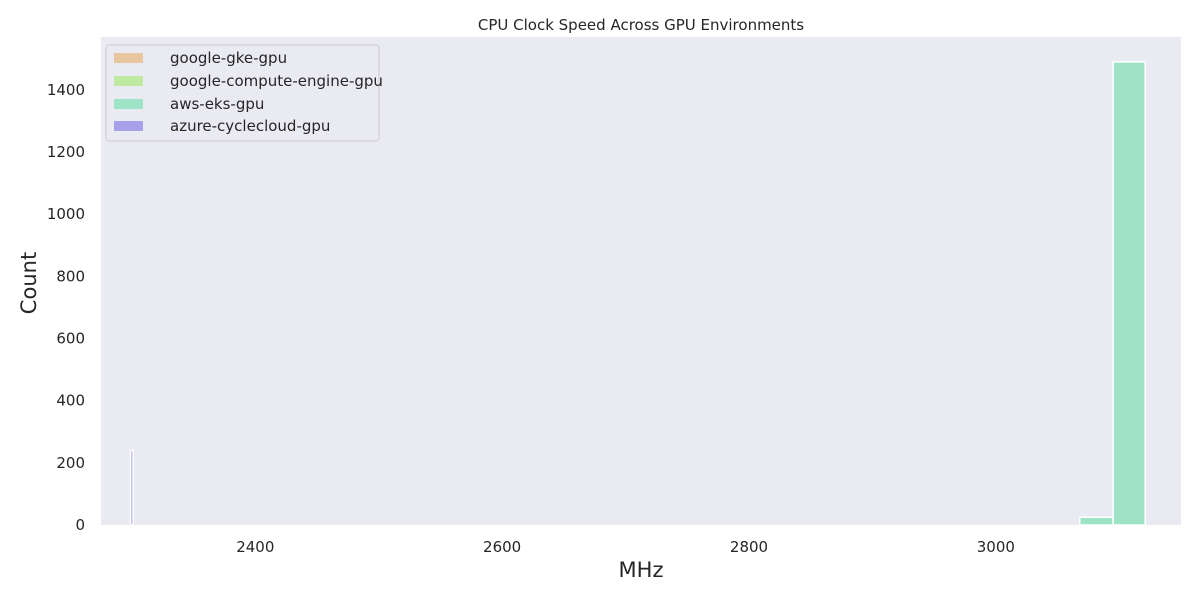 This screenshot has height=600, width=1200. What do you see at coordinates (70, 463) in the screenshot?
I see `y-tick-label-200: 200` at bounding box center [70, 463].